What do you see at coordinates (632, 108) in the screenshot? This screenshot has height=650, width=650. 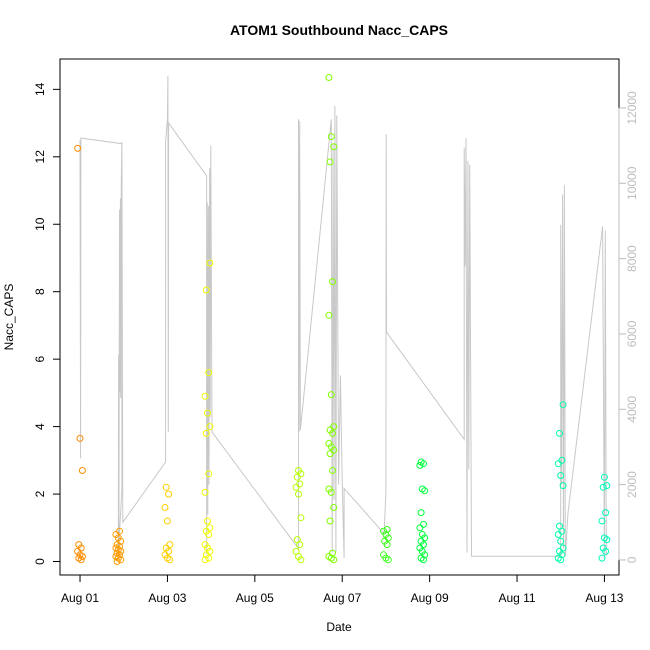 I see `y2-tick-label: 12000` at bounding box center [632, 108].